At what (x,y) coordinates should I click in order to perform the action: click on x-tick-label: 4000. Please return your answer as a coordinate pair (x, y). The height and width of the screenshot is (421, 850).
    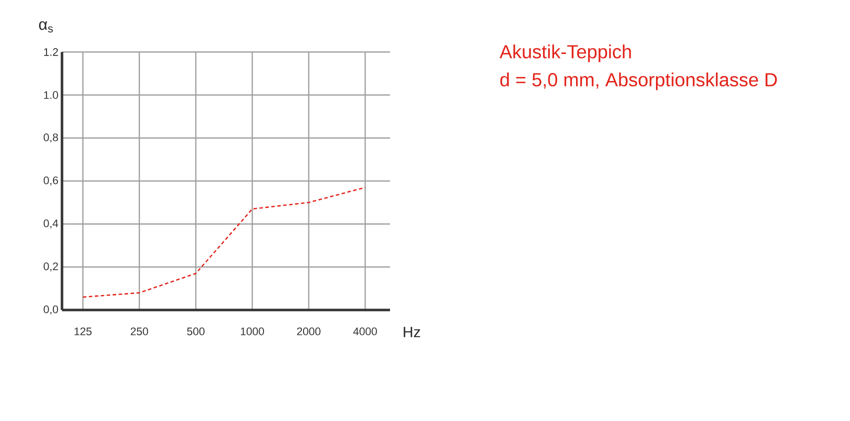
    Looking at the image, I should click on (365, 332).